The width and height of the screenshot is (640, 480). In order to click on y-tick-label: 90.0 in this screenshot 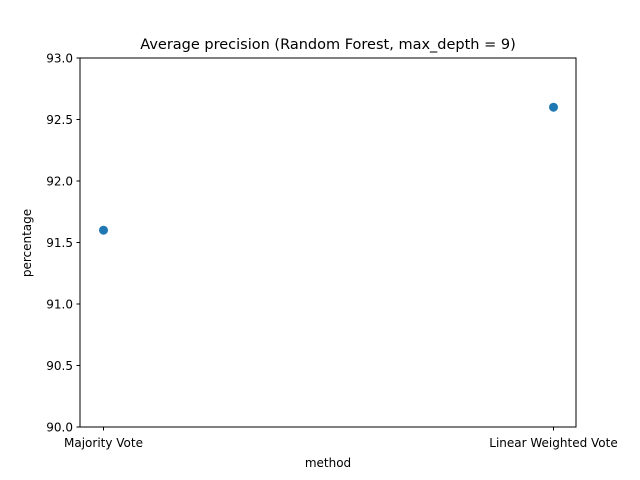, I will do `click(59, 428)`.